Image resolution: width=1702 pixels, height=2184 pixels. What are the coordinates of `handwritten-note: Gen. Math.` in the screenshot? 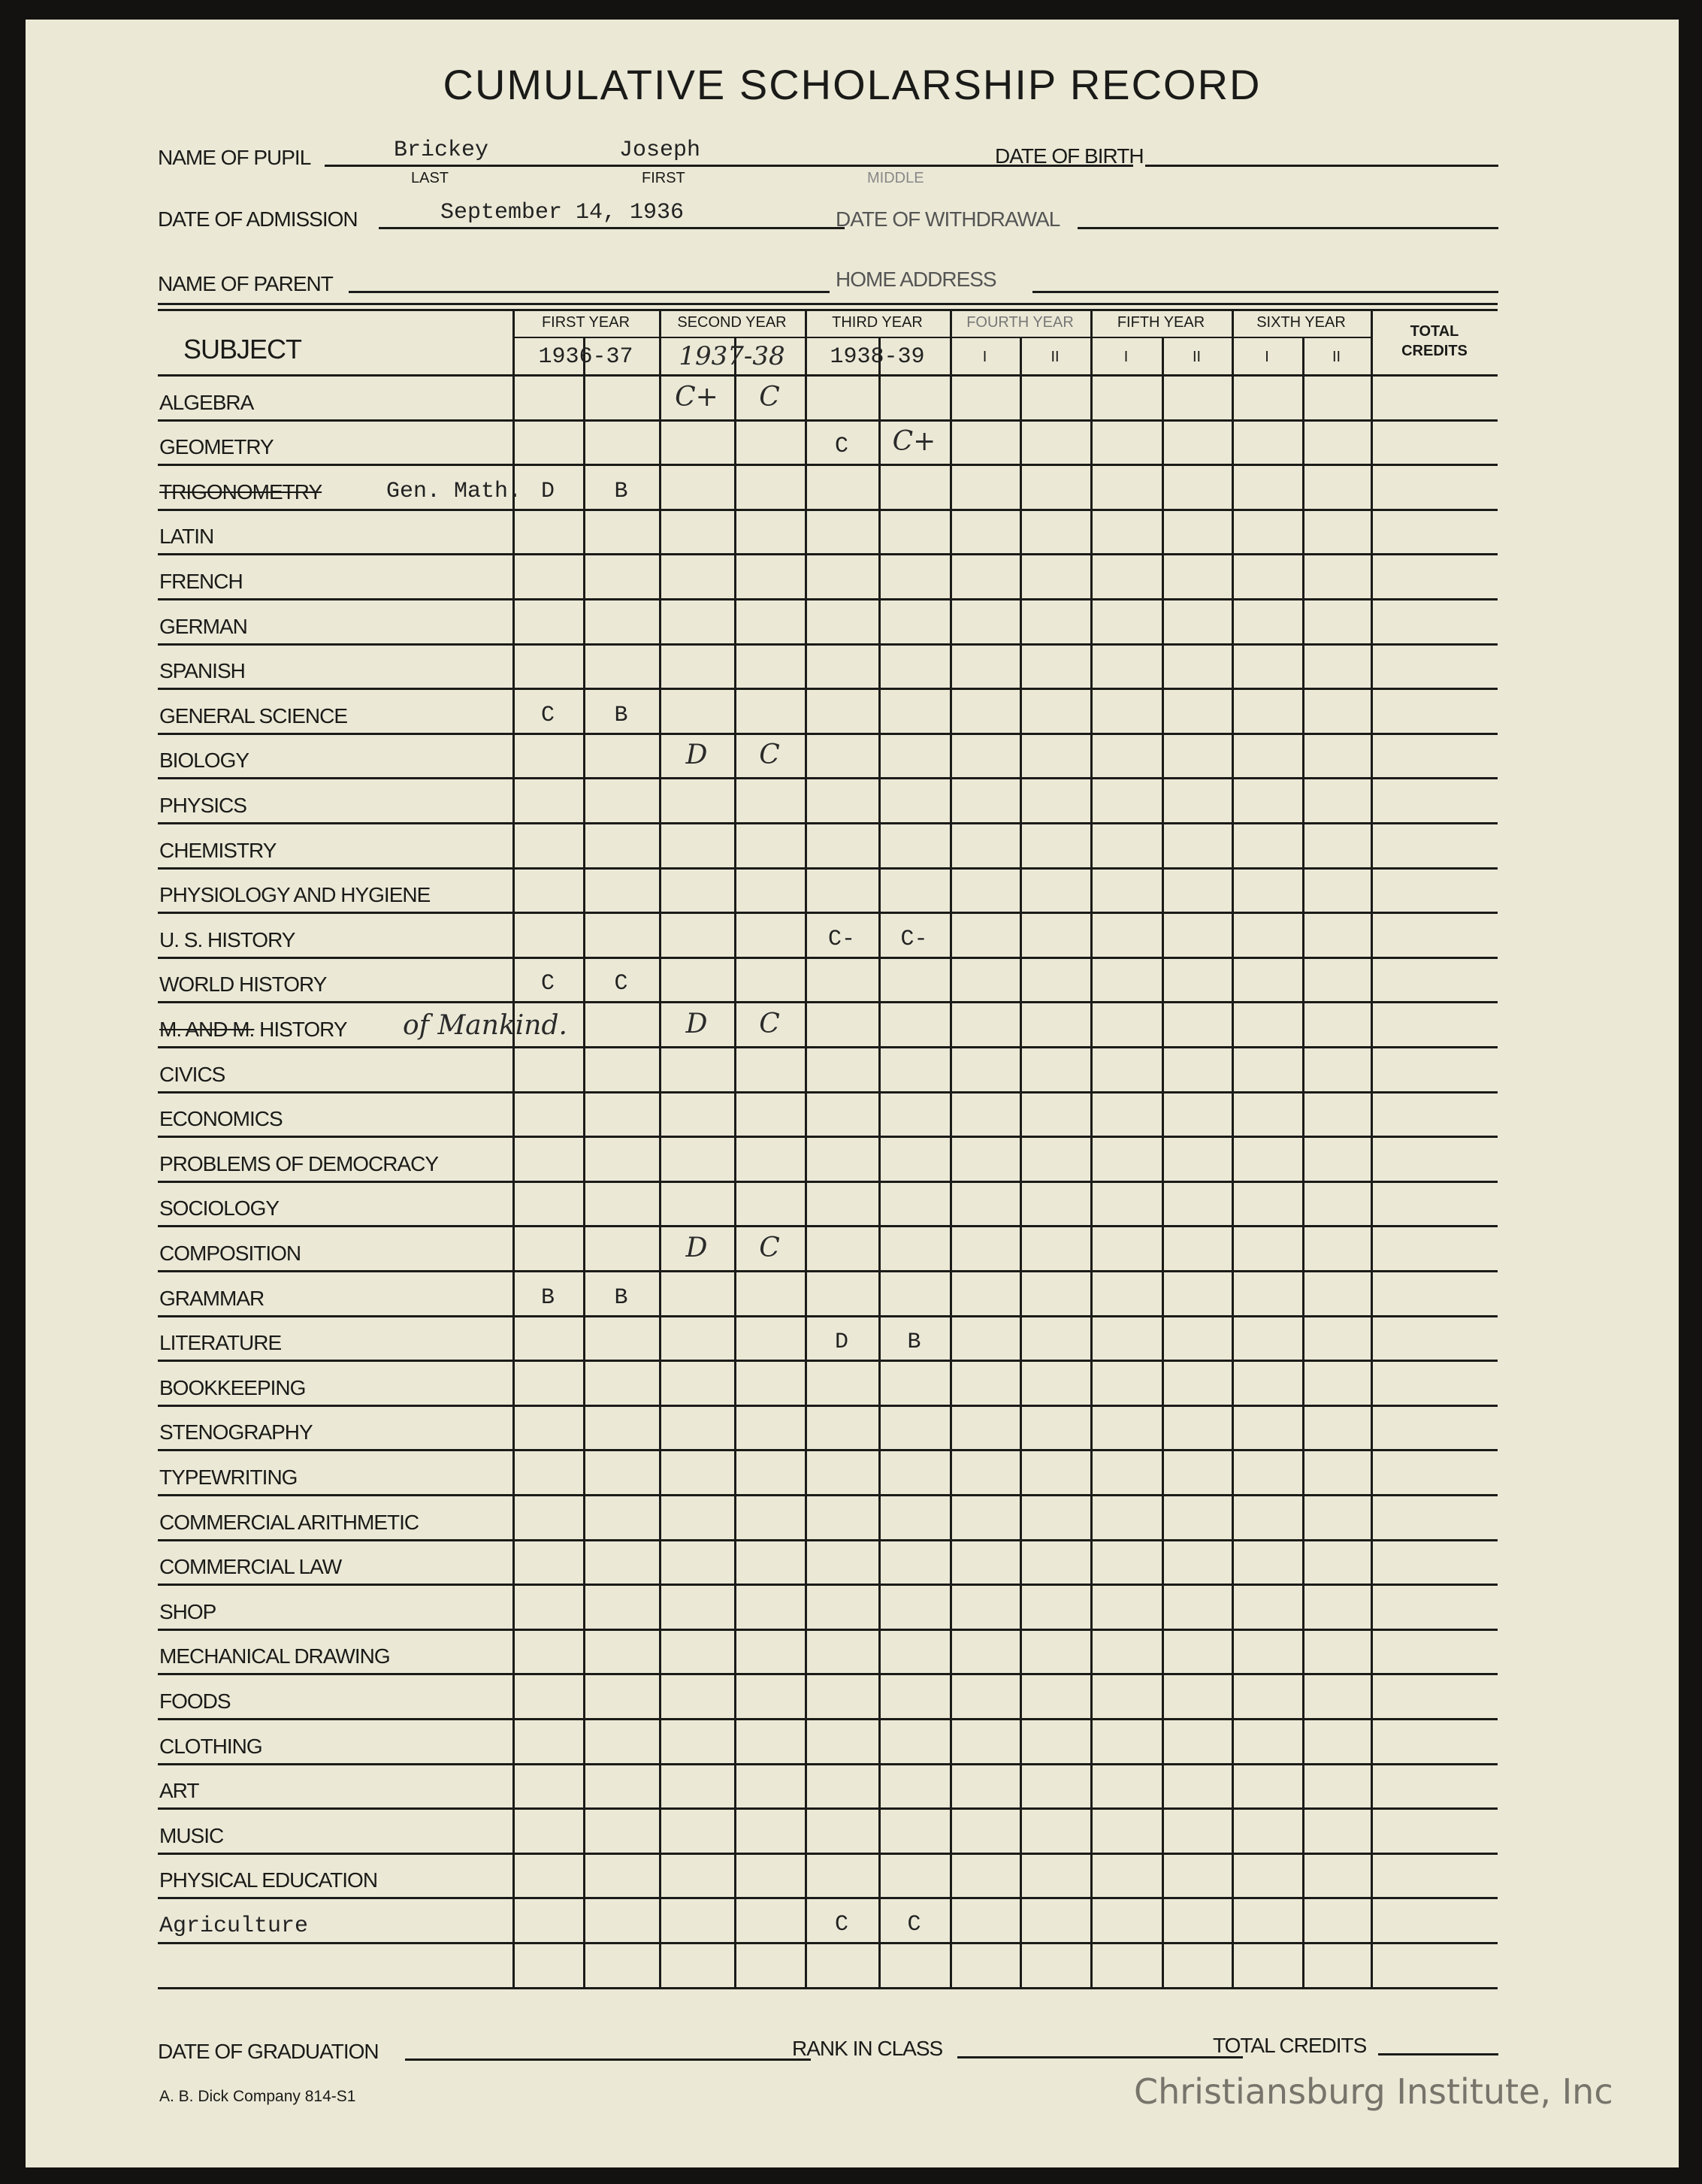 It's located at (454, 491).